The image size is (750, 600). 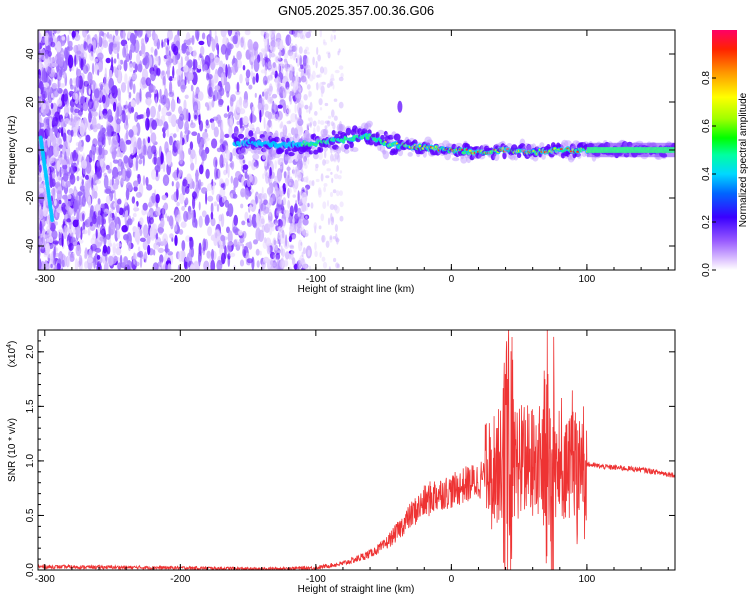 I want to click on colorbar-tick-label: 0.6, so click(x=706, y=126).